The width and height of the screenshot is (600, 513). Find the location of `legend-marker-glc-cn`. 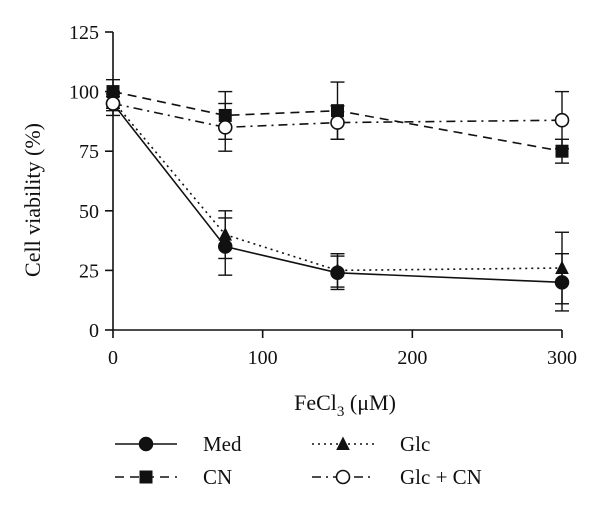

legend-marker-glc-cn is located at coordinates (343, 477).